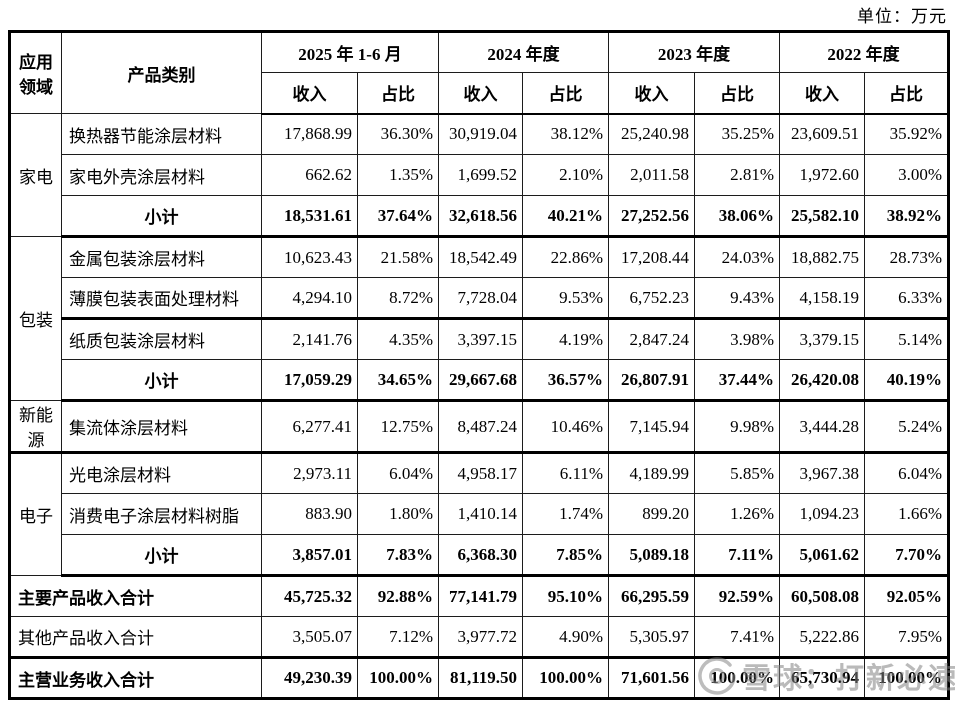 The height and width of the screenshot is (717, 955). Describe the element at coordinates (566, 555) in the screenshot. I see `share-cell: 7.85%` at that location.